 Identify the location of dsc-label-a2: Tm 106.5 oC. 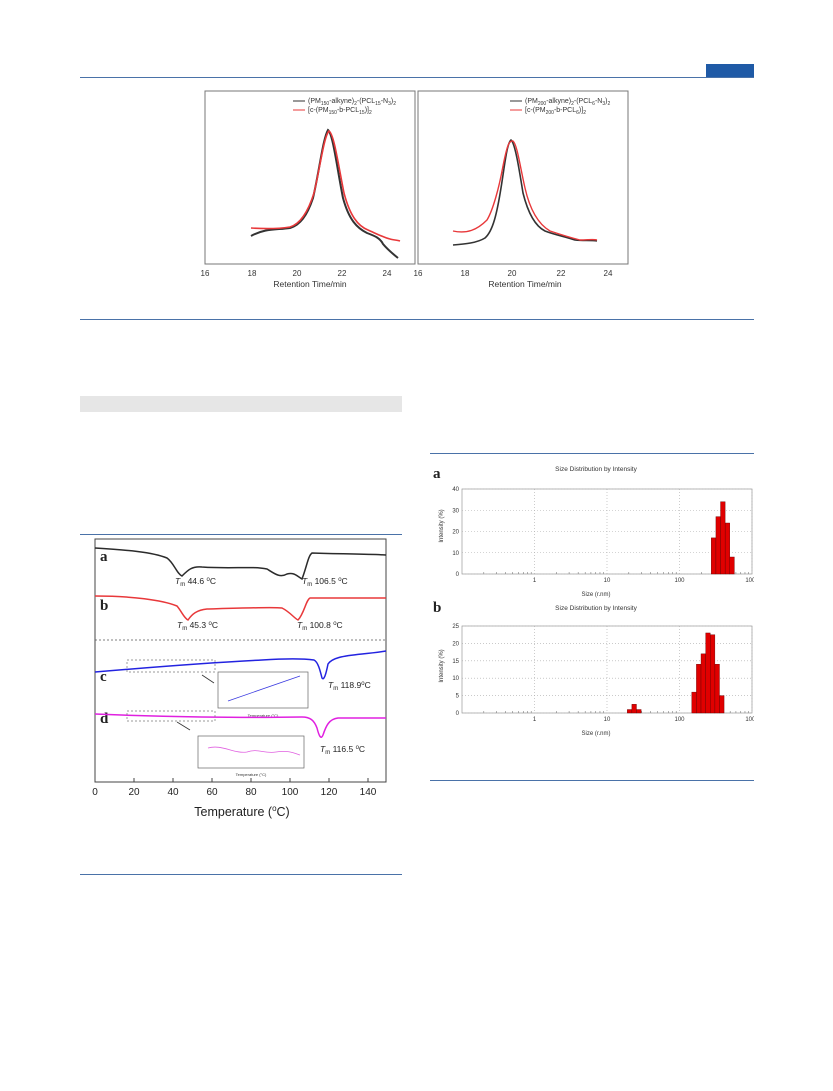
(325, 582).